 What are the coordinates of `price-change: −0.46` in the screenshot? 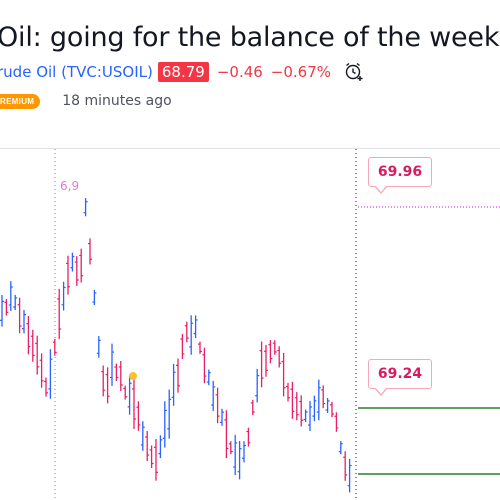 It's located at (239, 72).